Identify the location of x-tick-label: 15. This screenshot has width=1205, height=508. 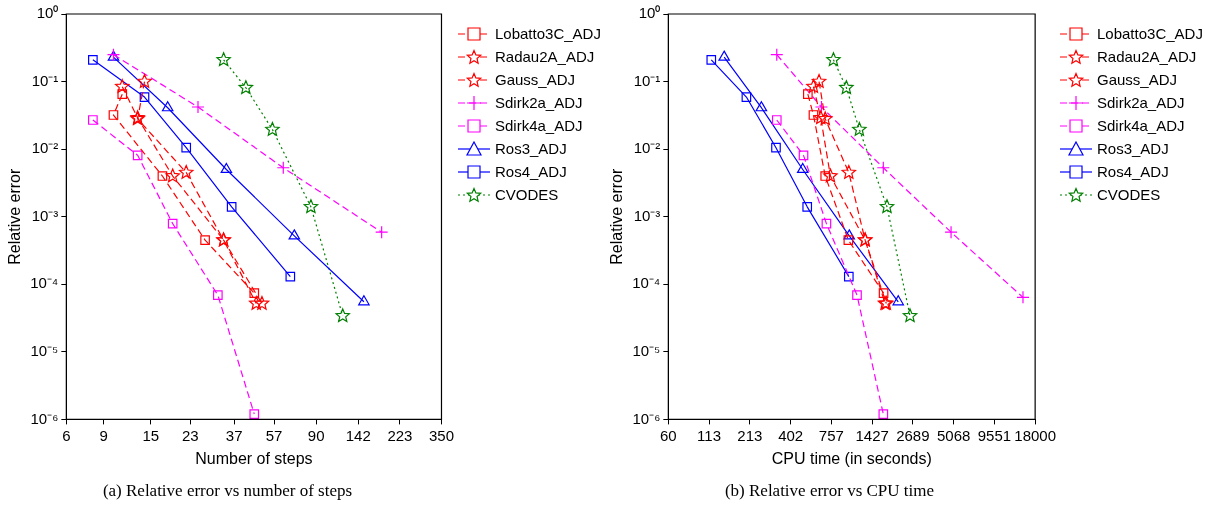
(151, 435).